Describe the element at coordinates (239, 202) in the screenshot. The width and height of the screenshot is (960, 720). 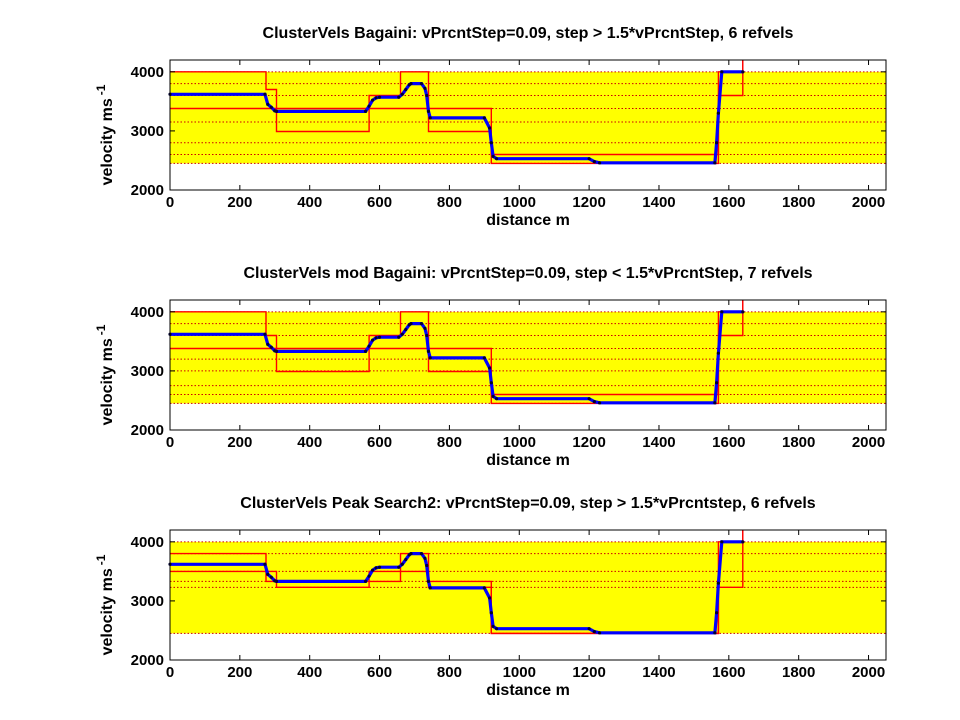
I see `x-tick-label: 200` at that location.